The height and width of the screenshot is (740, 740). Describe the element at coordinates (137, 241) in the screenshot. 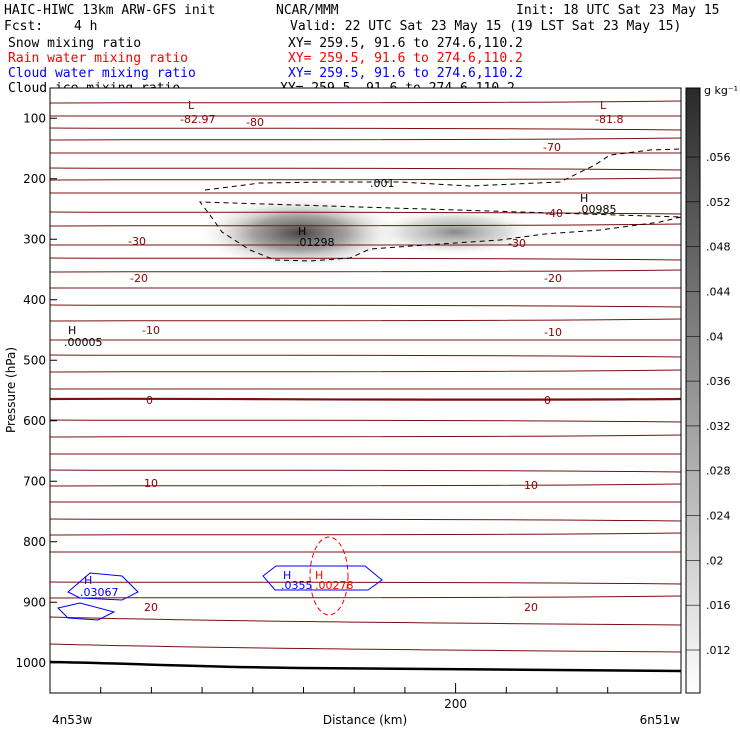

I see `temp-label-minus-30-left: -30` at that location.